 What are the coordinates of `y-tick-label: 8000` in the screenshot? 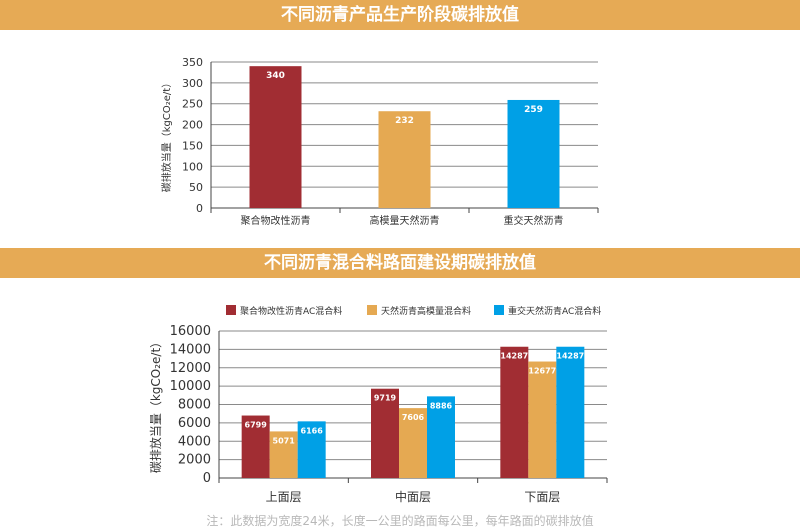 It's located at (194, 405).